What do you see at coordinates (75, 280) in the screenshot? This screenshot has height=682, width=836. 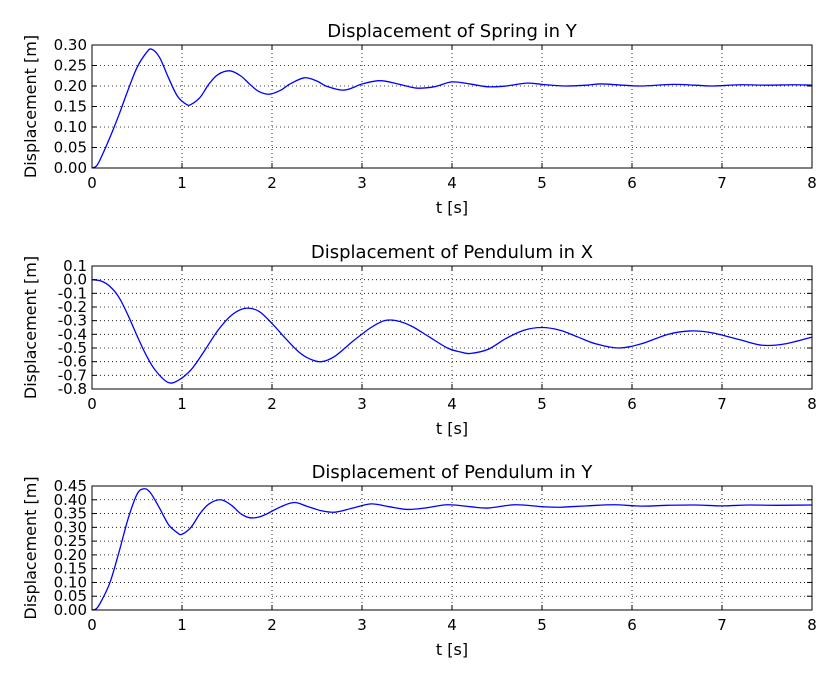 I see `y-tick-label: 0.0` at bounding box center [75, 280].